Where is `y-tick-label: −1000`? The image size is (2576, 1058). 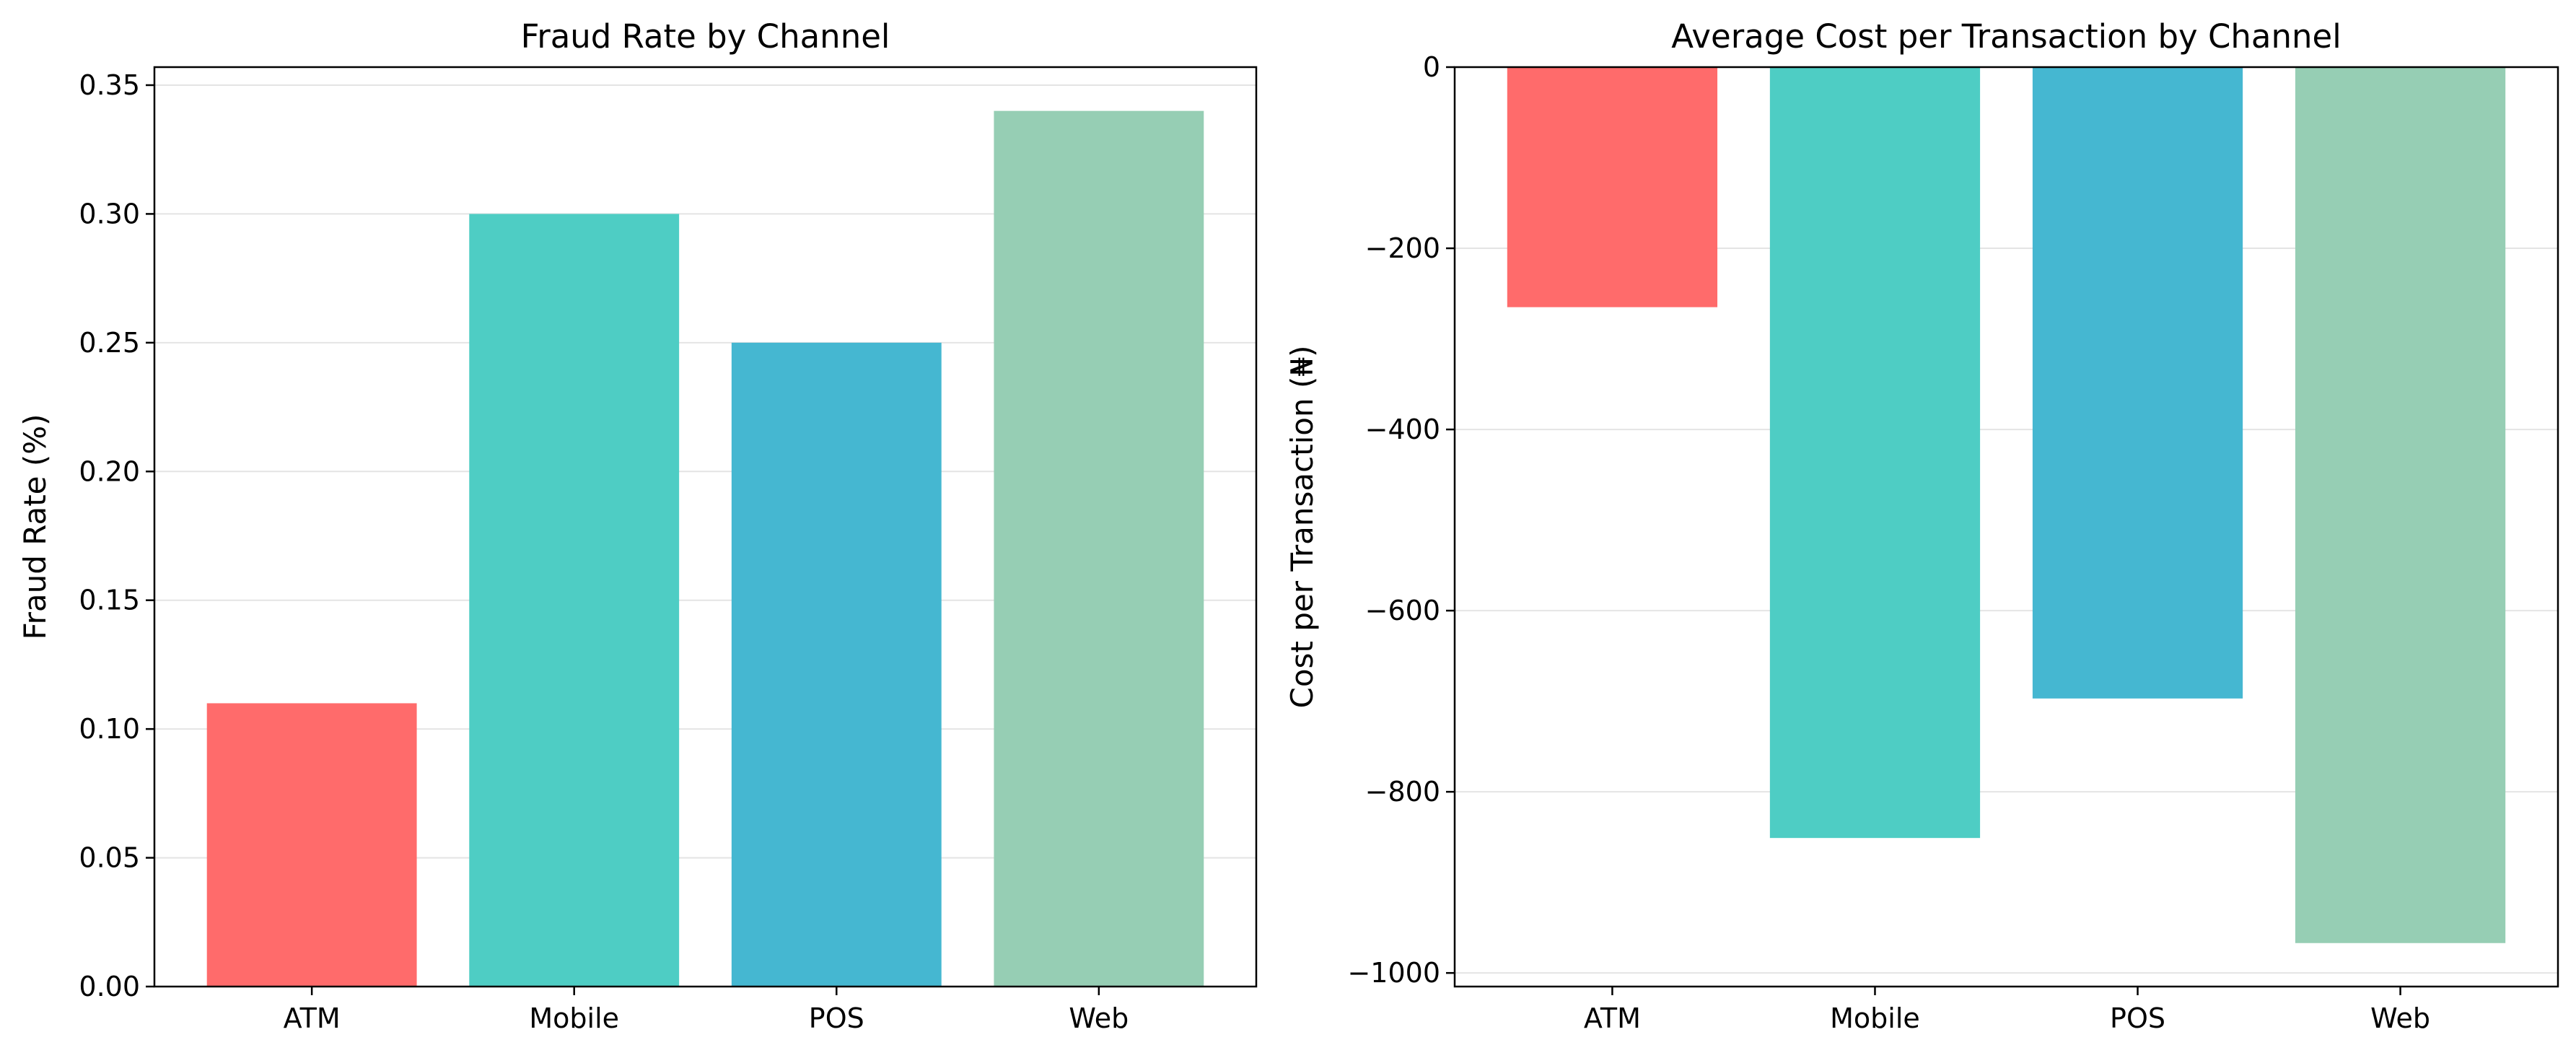
y-tick-label: −1000 is located at coordinates (1393, 973).